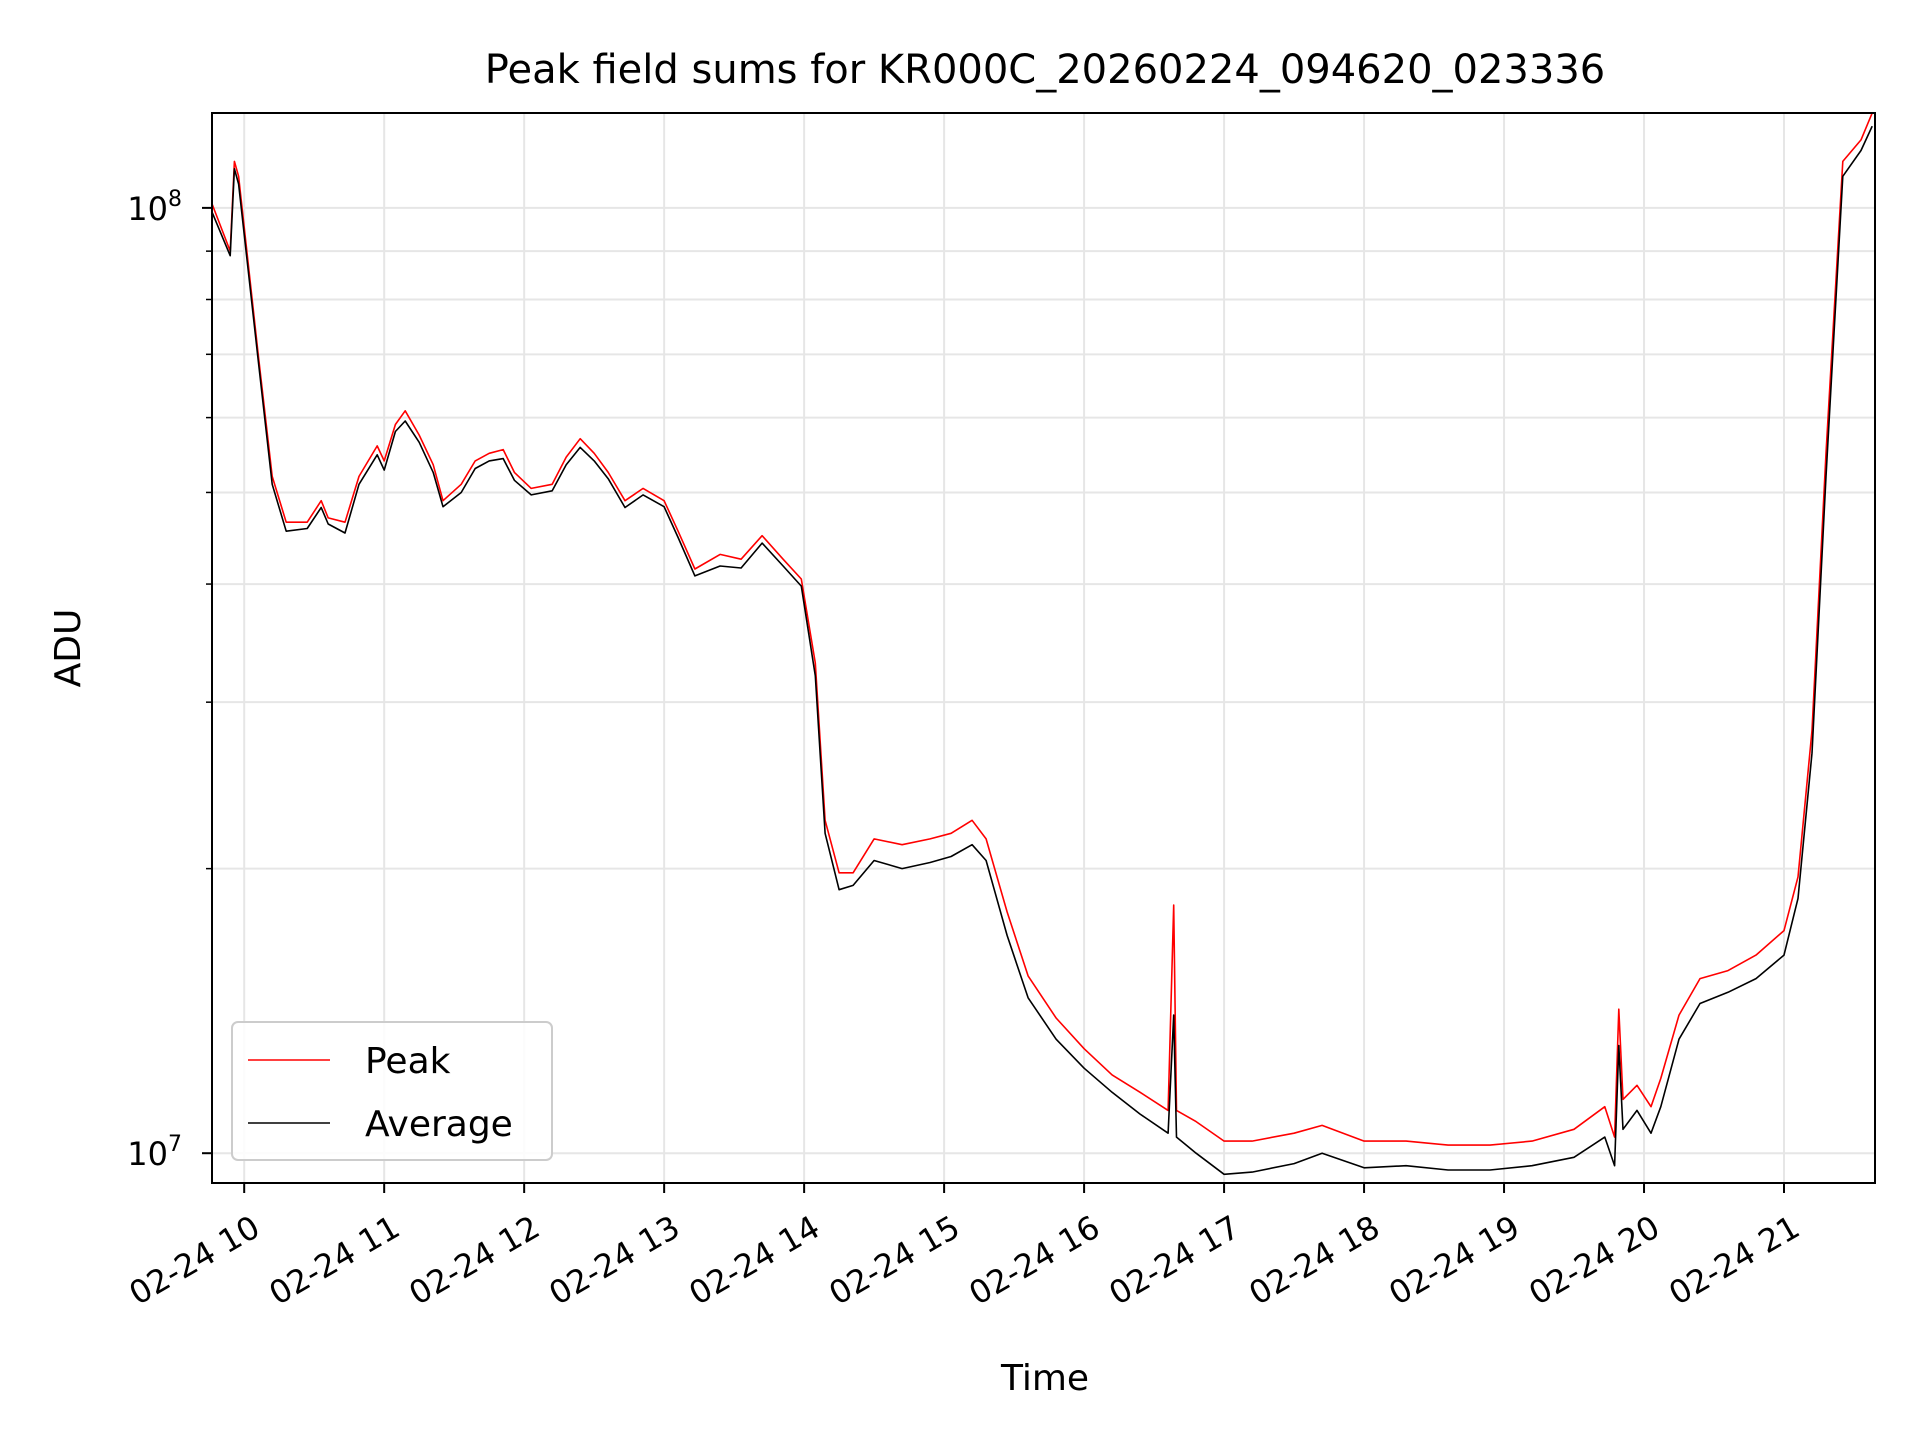  Describe the element at coordinates (175, 199) in the screenshot. I see `y-tick-label-exponent: 8` at that location.